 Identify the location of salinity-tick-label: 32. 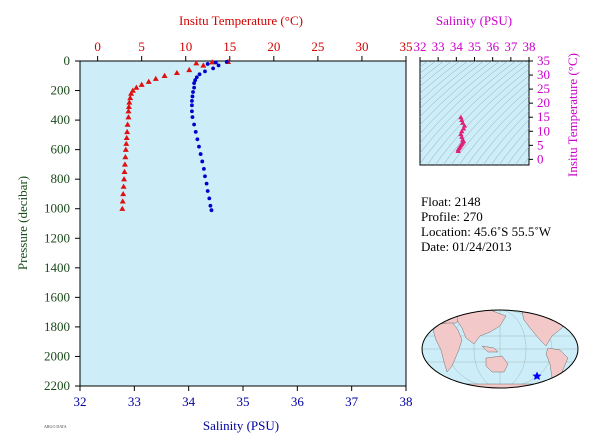
(80, 401).